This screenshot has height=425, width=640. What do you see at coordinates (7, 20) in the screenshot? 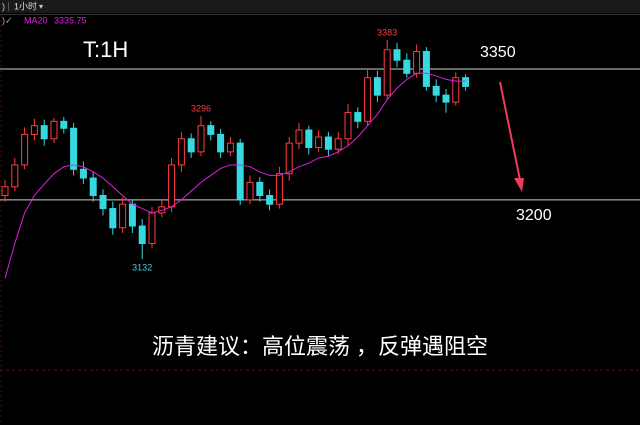
I see `ma-toggle: )✓` at bounding box center [7, 20].